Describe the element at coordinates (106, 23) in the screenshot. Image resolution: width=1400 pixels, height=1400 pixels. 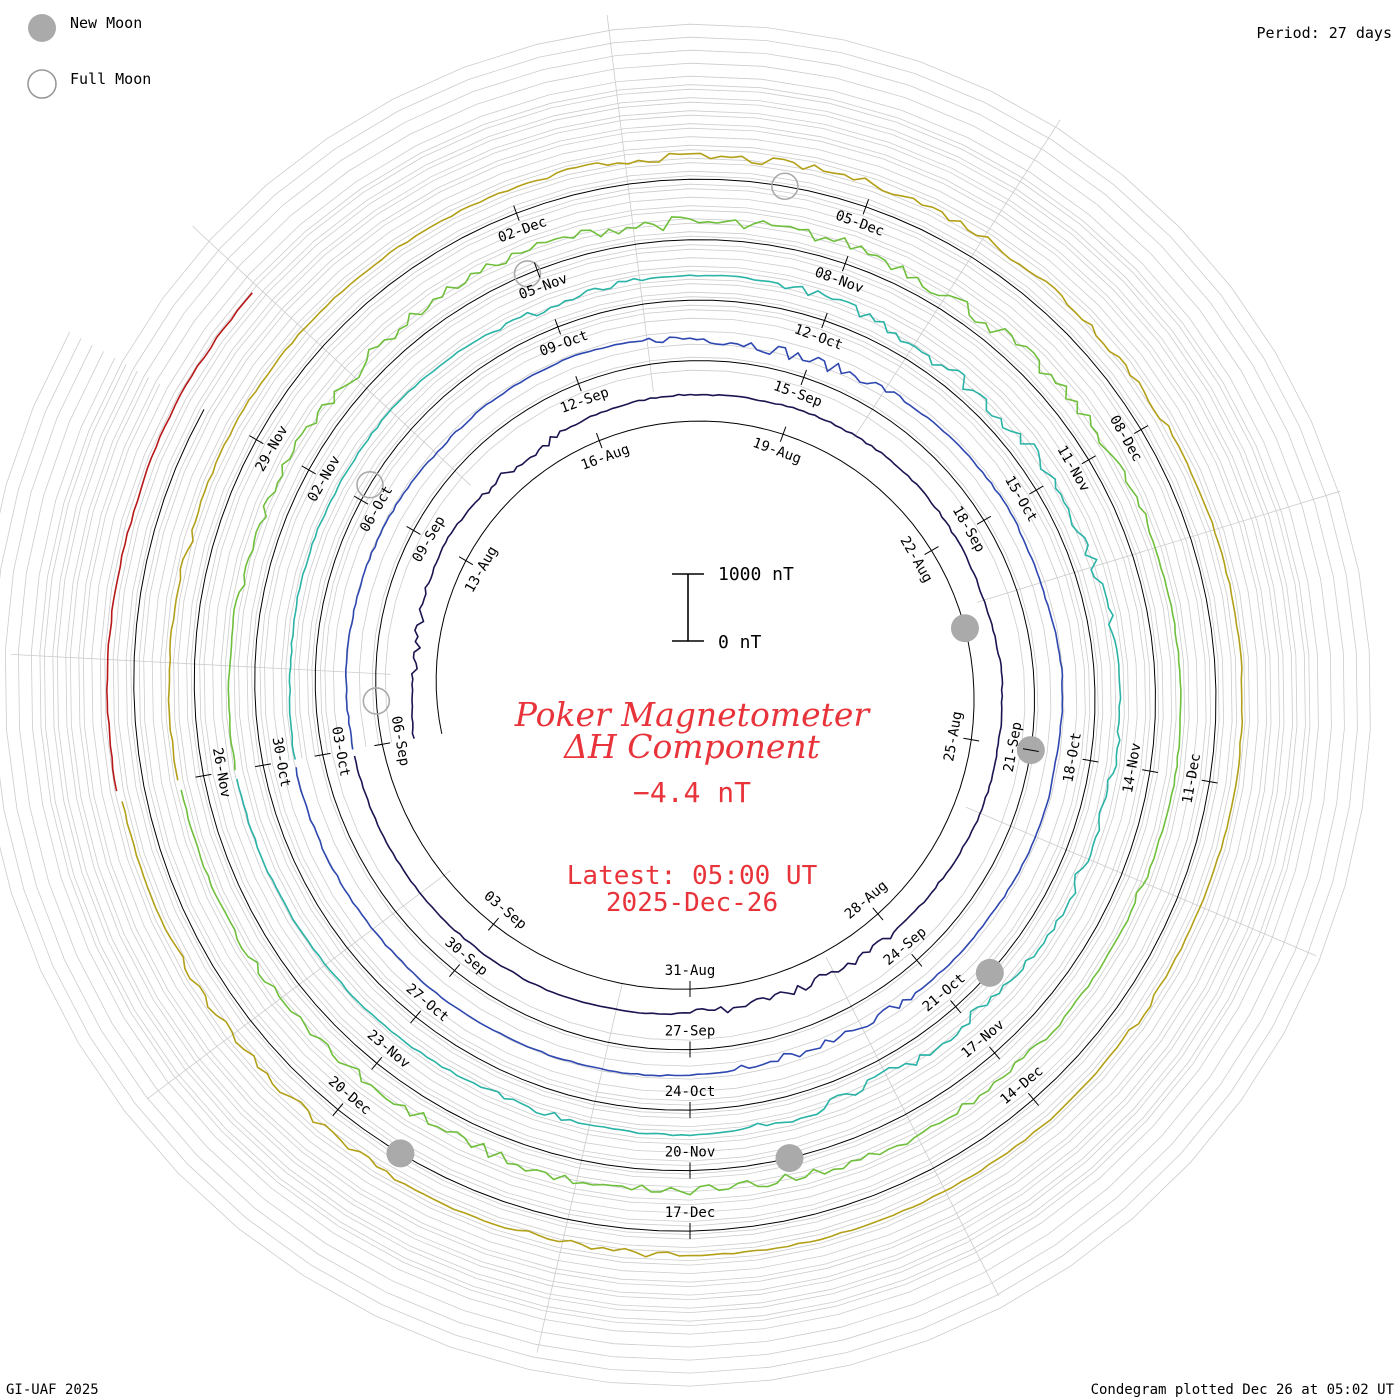
I see `new-moon-label: New Moon` at that location.